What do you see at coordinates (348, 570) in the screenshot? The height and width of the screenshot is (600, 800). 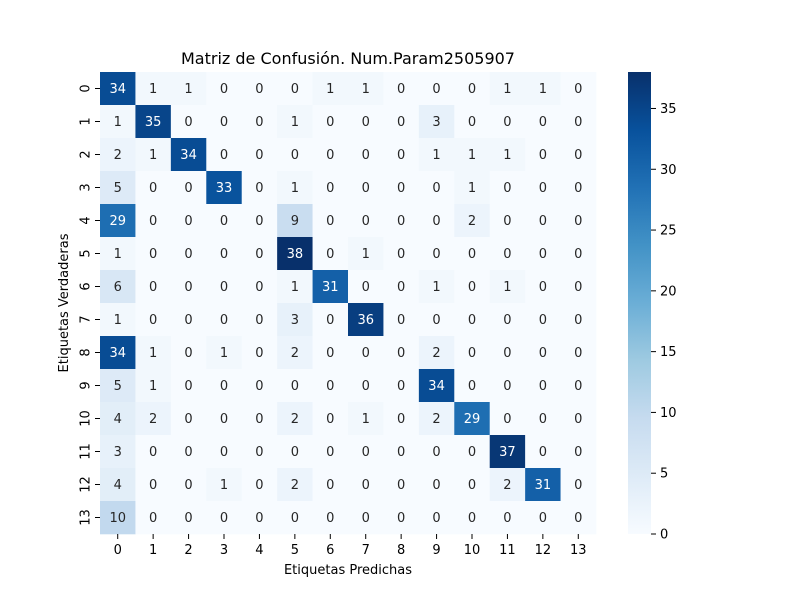 I see `x-axis-label: Etiquetas Predichas` at bounding box center [348, 570].